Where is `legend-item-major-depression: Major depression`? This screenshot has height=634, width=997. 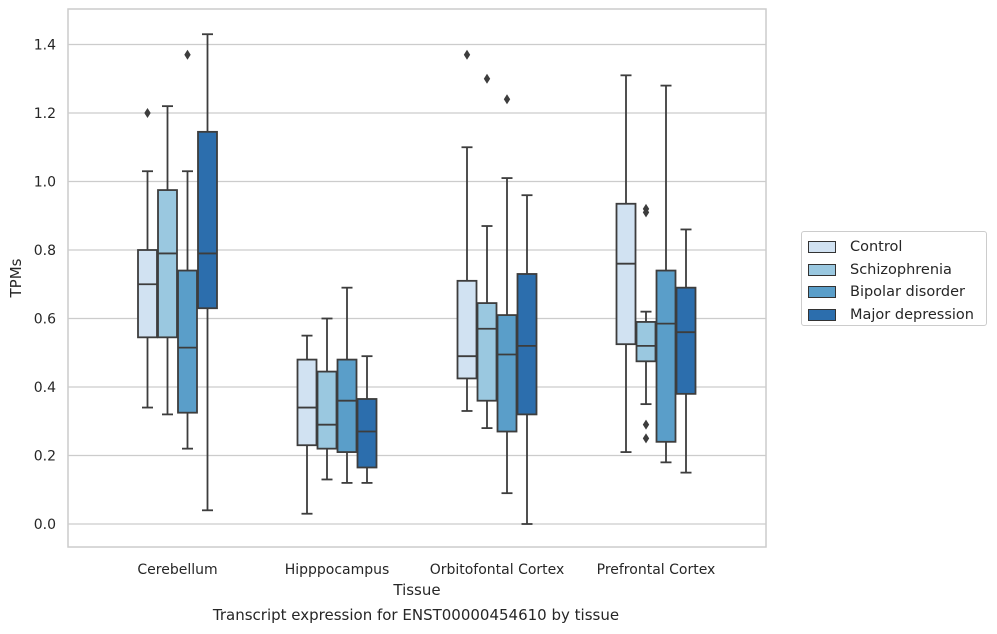
legend-item-major-depression: Major depression is located at coordinates (894, 315).